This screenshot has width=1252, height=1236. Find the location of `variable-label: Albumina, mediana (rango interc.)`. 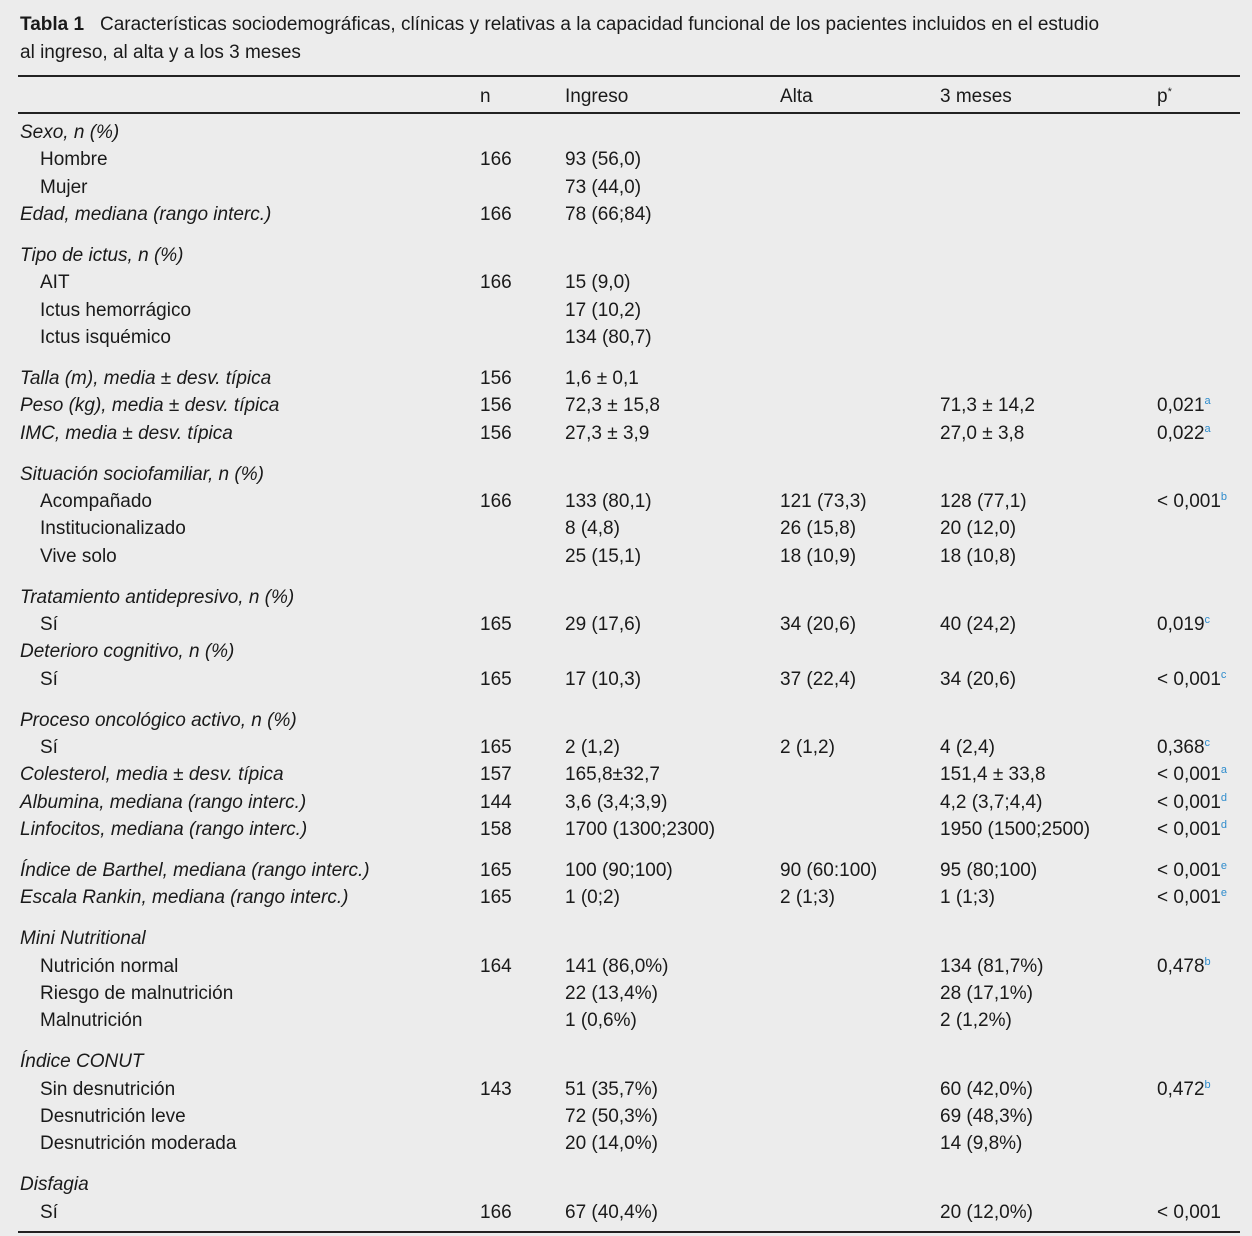

variable-label: Albumina, mediana (rango interc.) is located at coordinates (163, 802).